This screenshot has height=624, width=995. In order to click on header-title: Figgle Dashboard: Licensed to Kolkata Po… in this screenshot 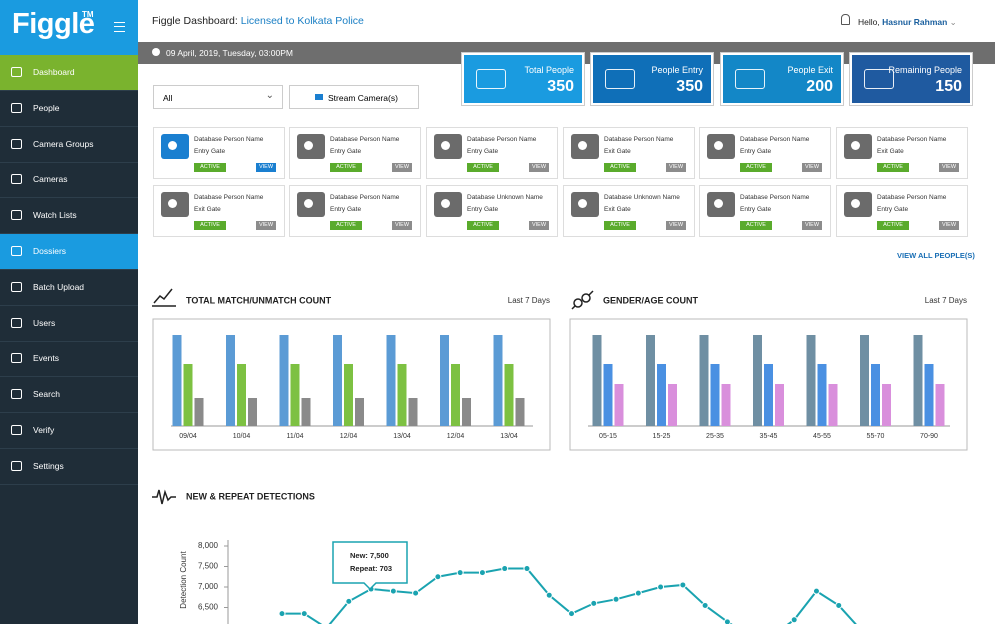, I will do `click(258, 21)`.